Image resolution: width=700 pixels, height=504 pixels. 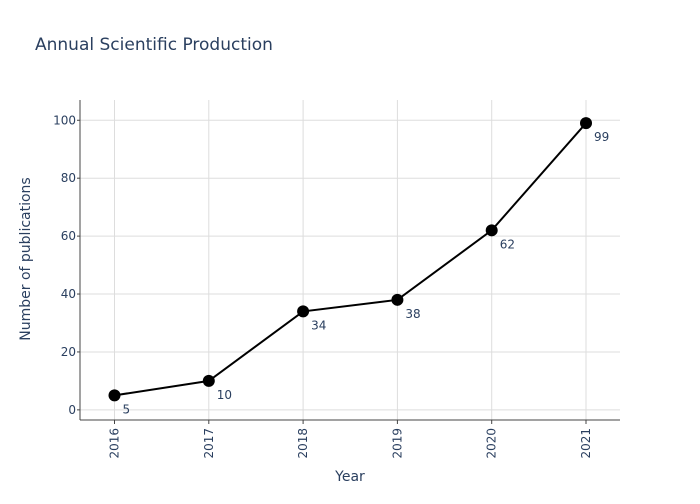 I want to click on y-tick-label-100: 100, so click(x=64, y=120).